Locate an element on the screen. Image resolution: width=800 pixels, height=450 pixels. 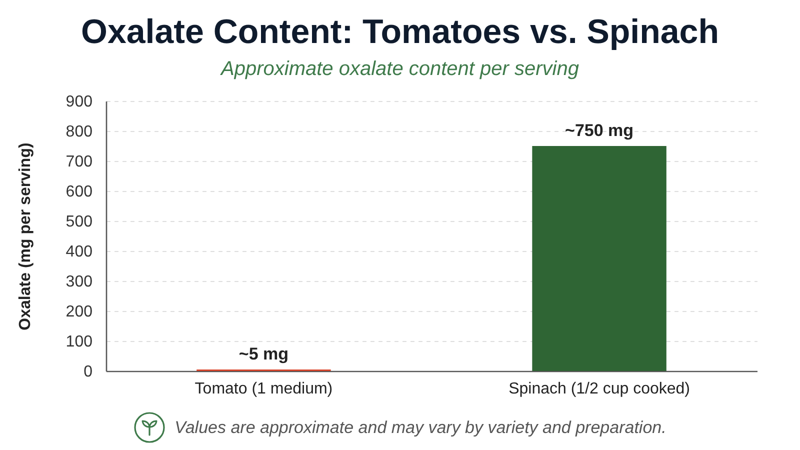
y-tick-label: 0 is located at coordinates (88, 372).